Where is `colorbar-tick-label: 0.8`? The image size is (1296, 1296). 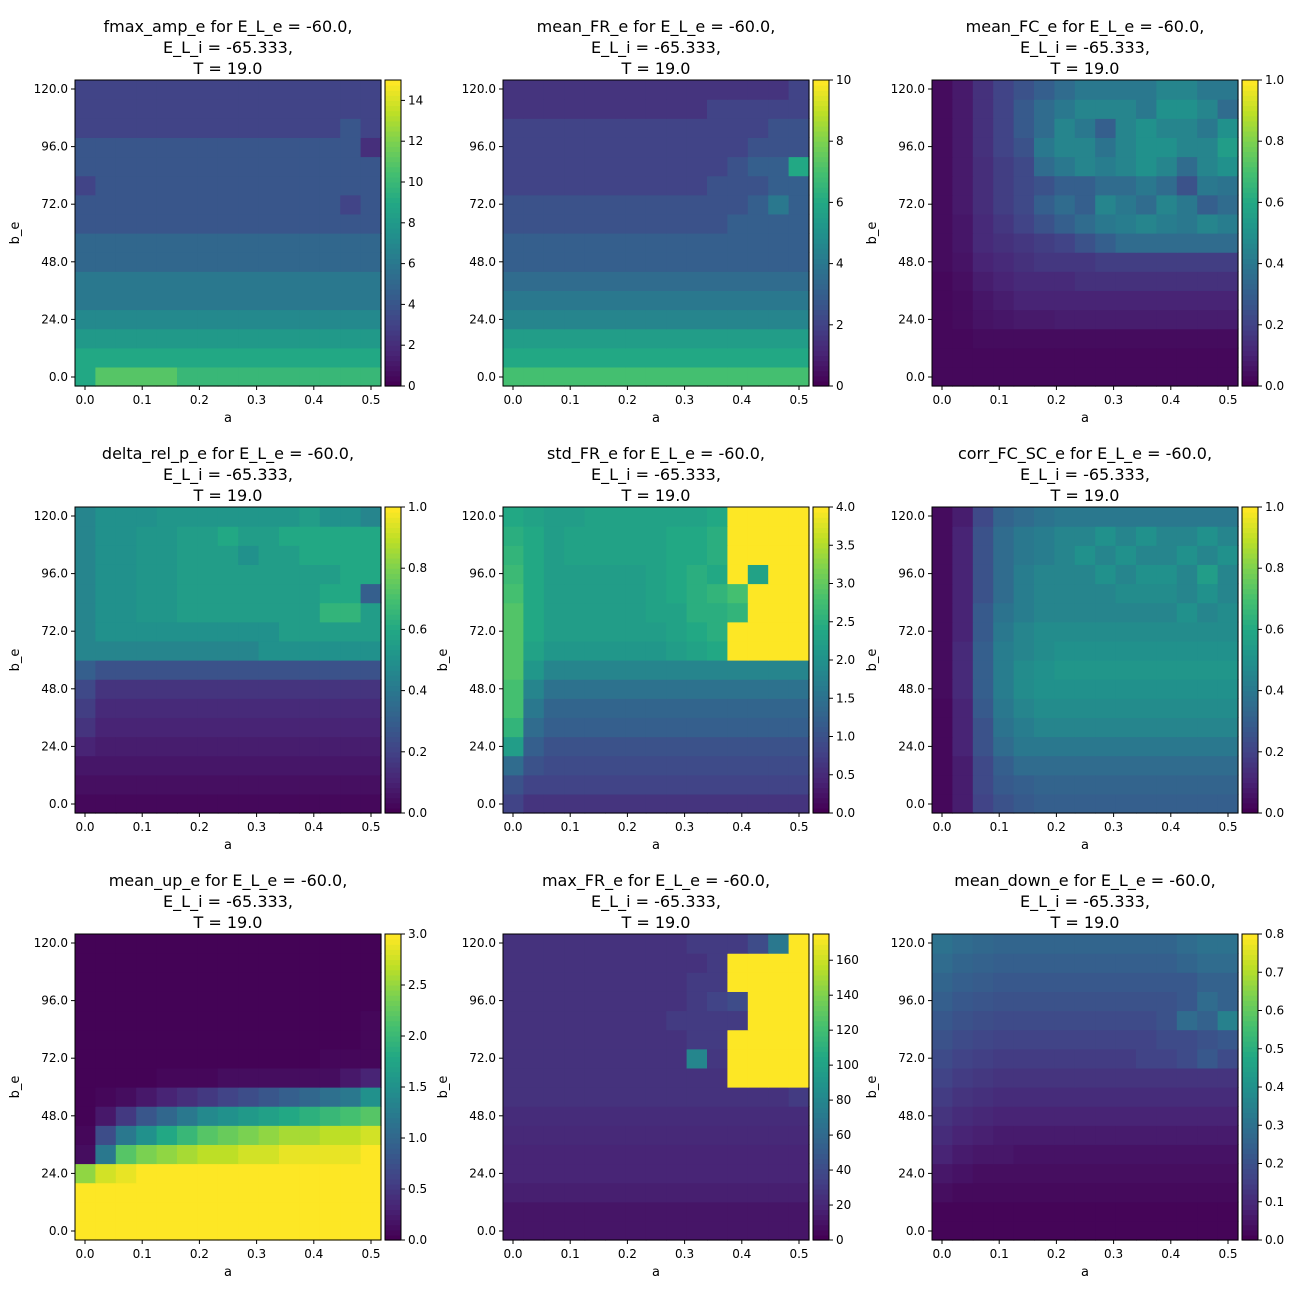
colorbar-tick-label: 0.8 is located at coordinates (1274, 934).